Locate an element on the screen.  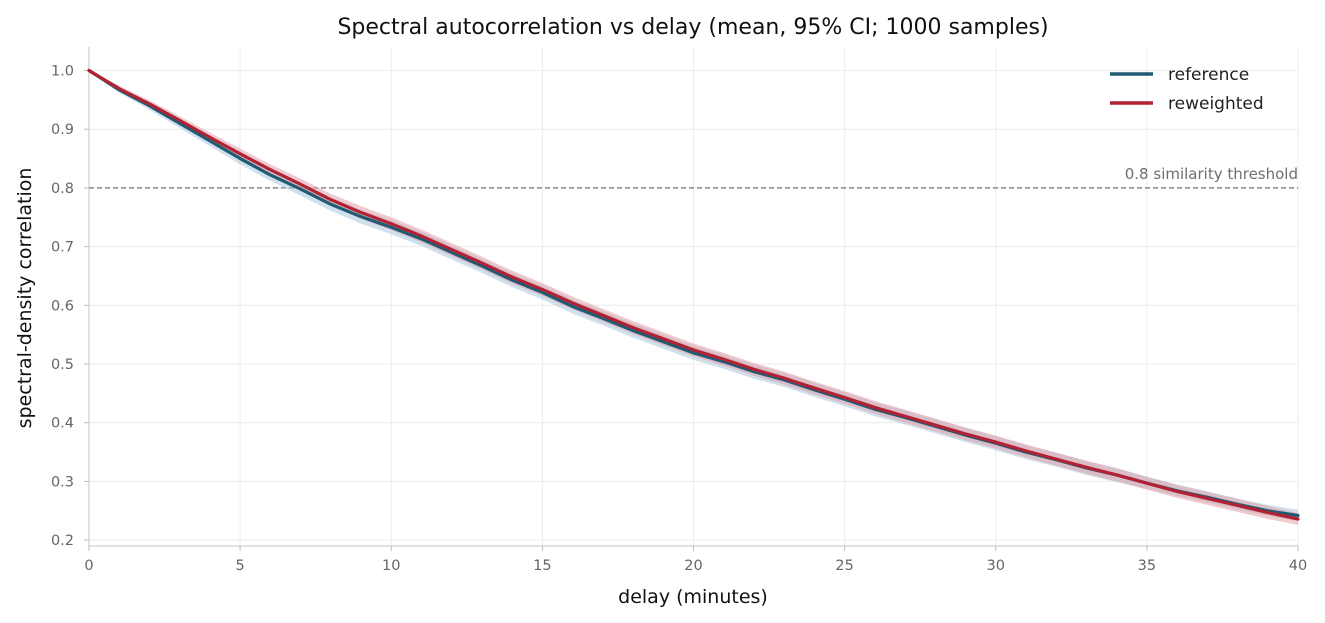
y-tick-label: 0.9 is located at coordinates (62, 130).